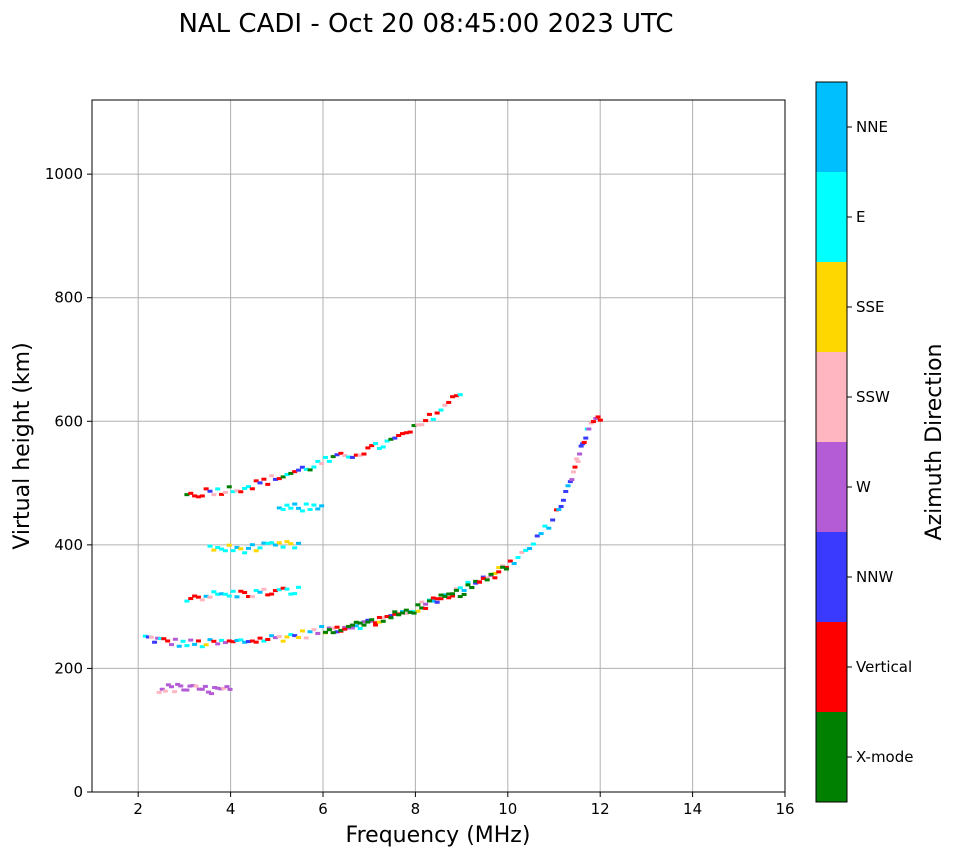  Describe the element at coordinates (68, 668) in the screenshot. I see `y-tick-label: 200` at that location.